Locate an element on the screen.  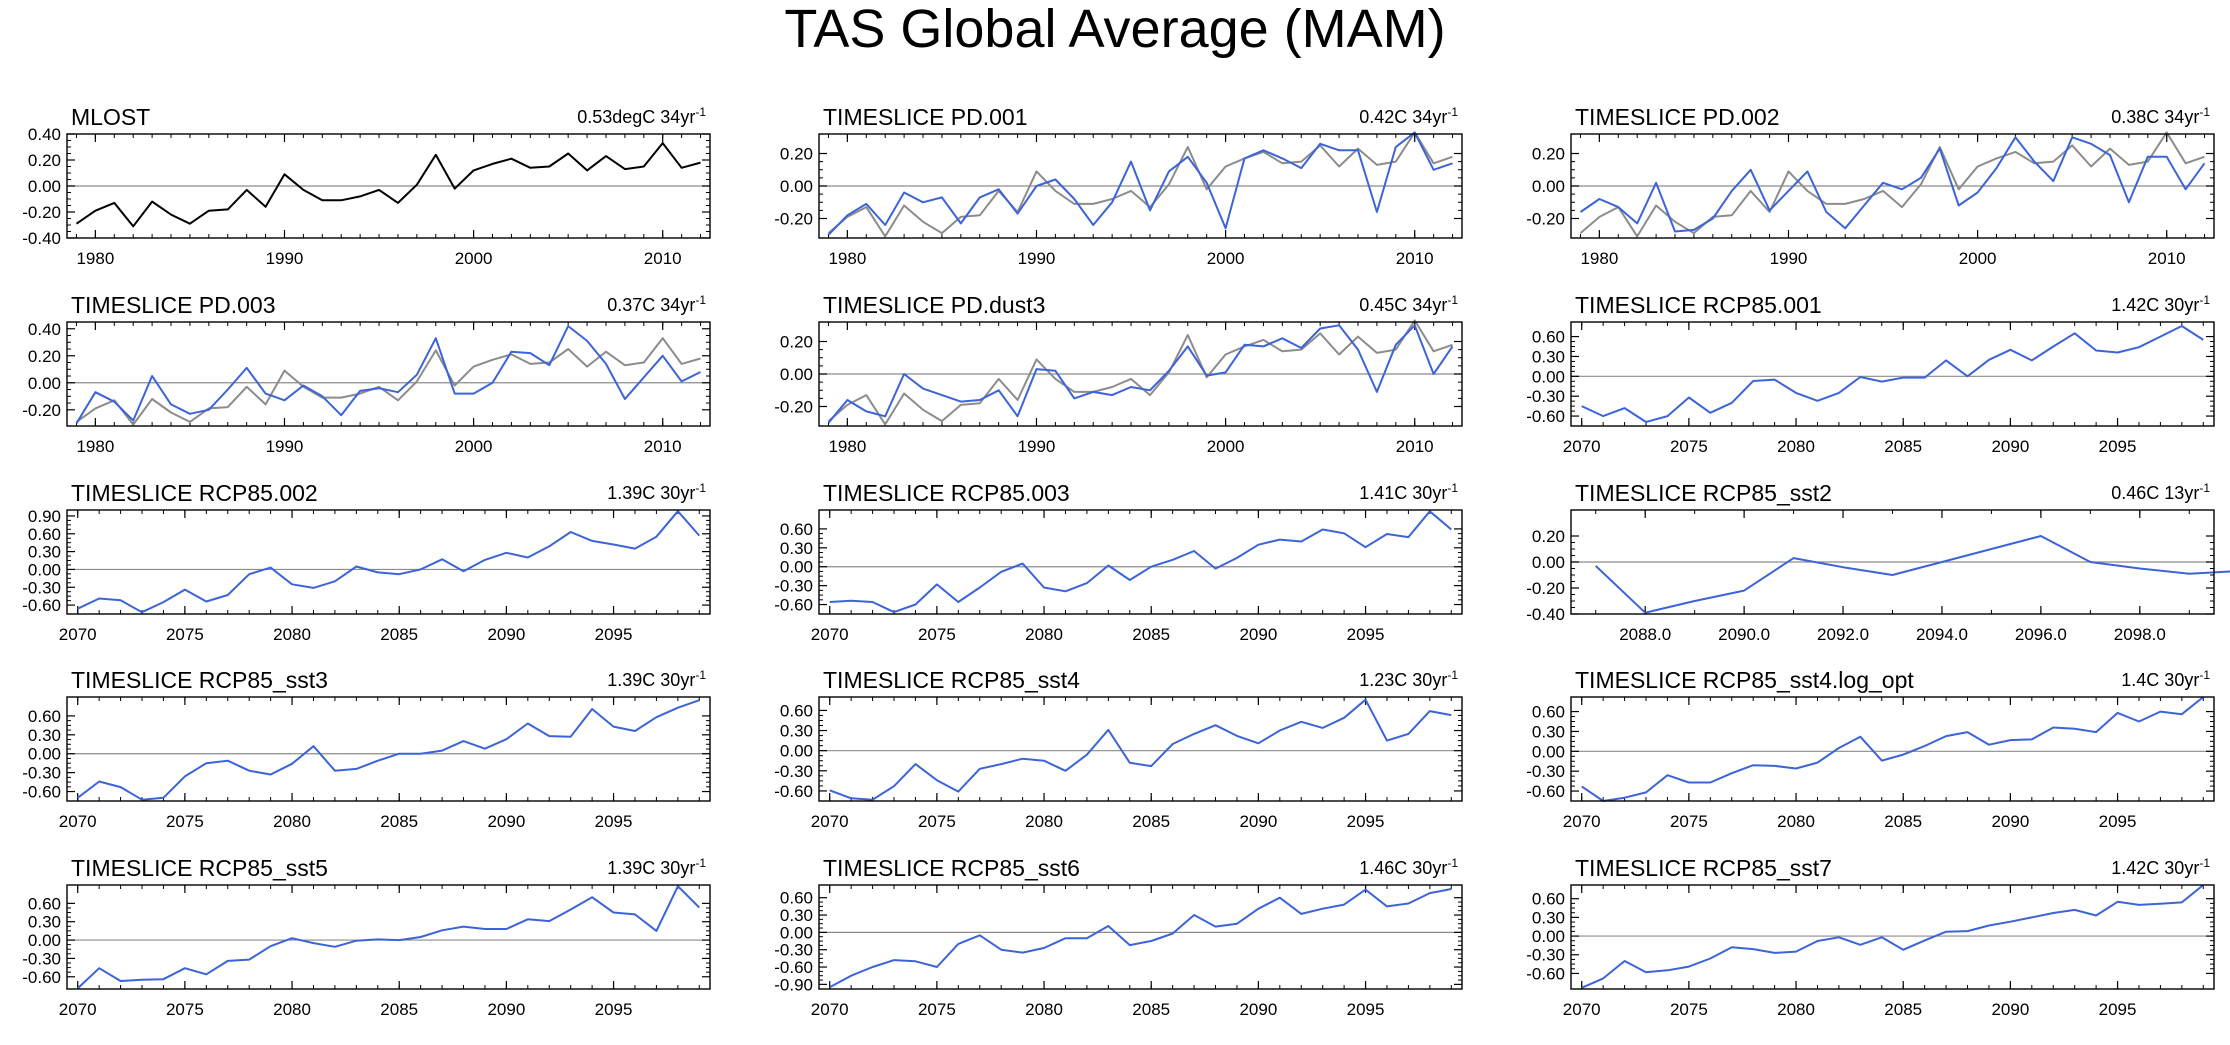
x-tick-label: 2098.0 is located at coordinates (2140, 634).